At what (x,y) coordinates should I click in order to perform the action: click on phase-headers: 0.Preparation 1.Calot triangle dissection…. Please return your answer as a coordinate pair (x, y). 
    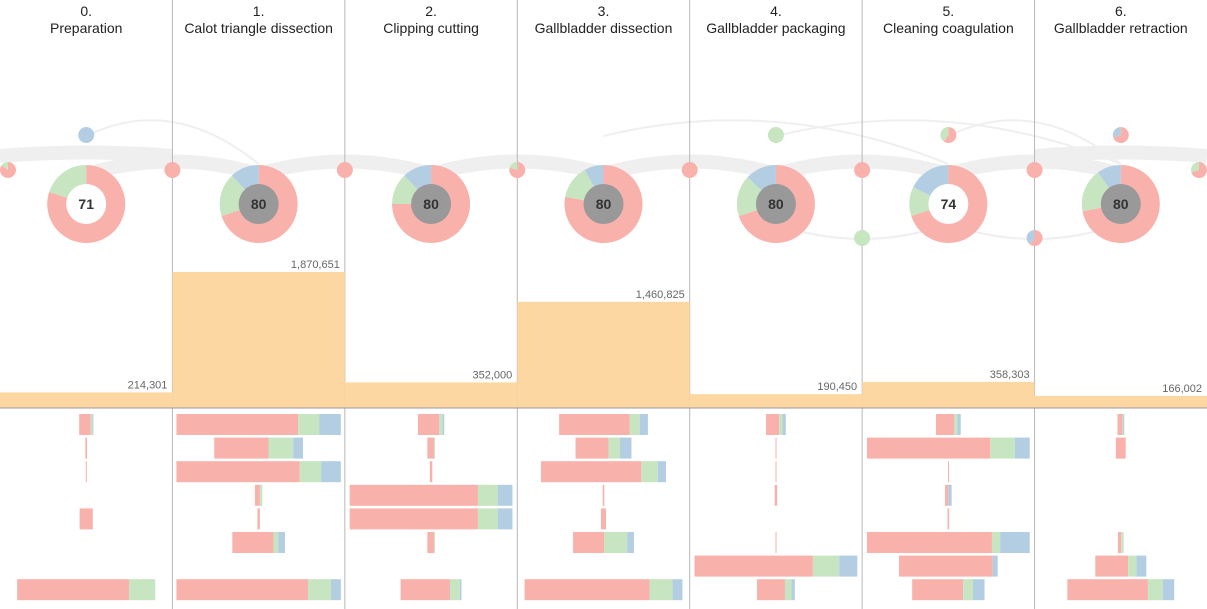
    Looking at the image, I should click on (619, 19).